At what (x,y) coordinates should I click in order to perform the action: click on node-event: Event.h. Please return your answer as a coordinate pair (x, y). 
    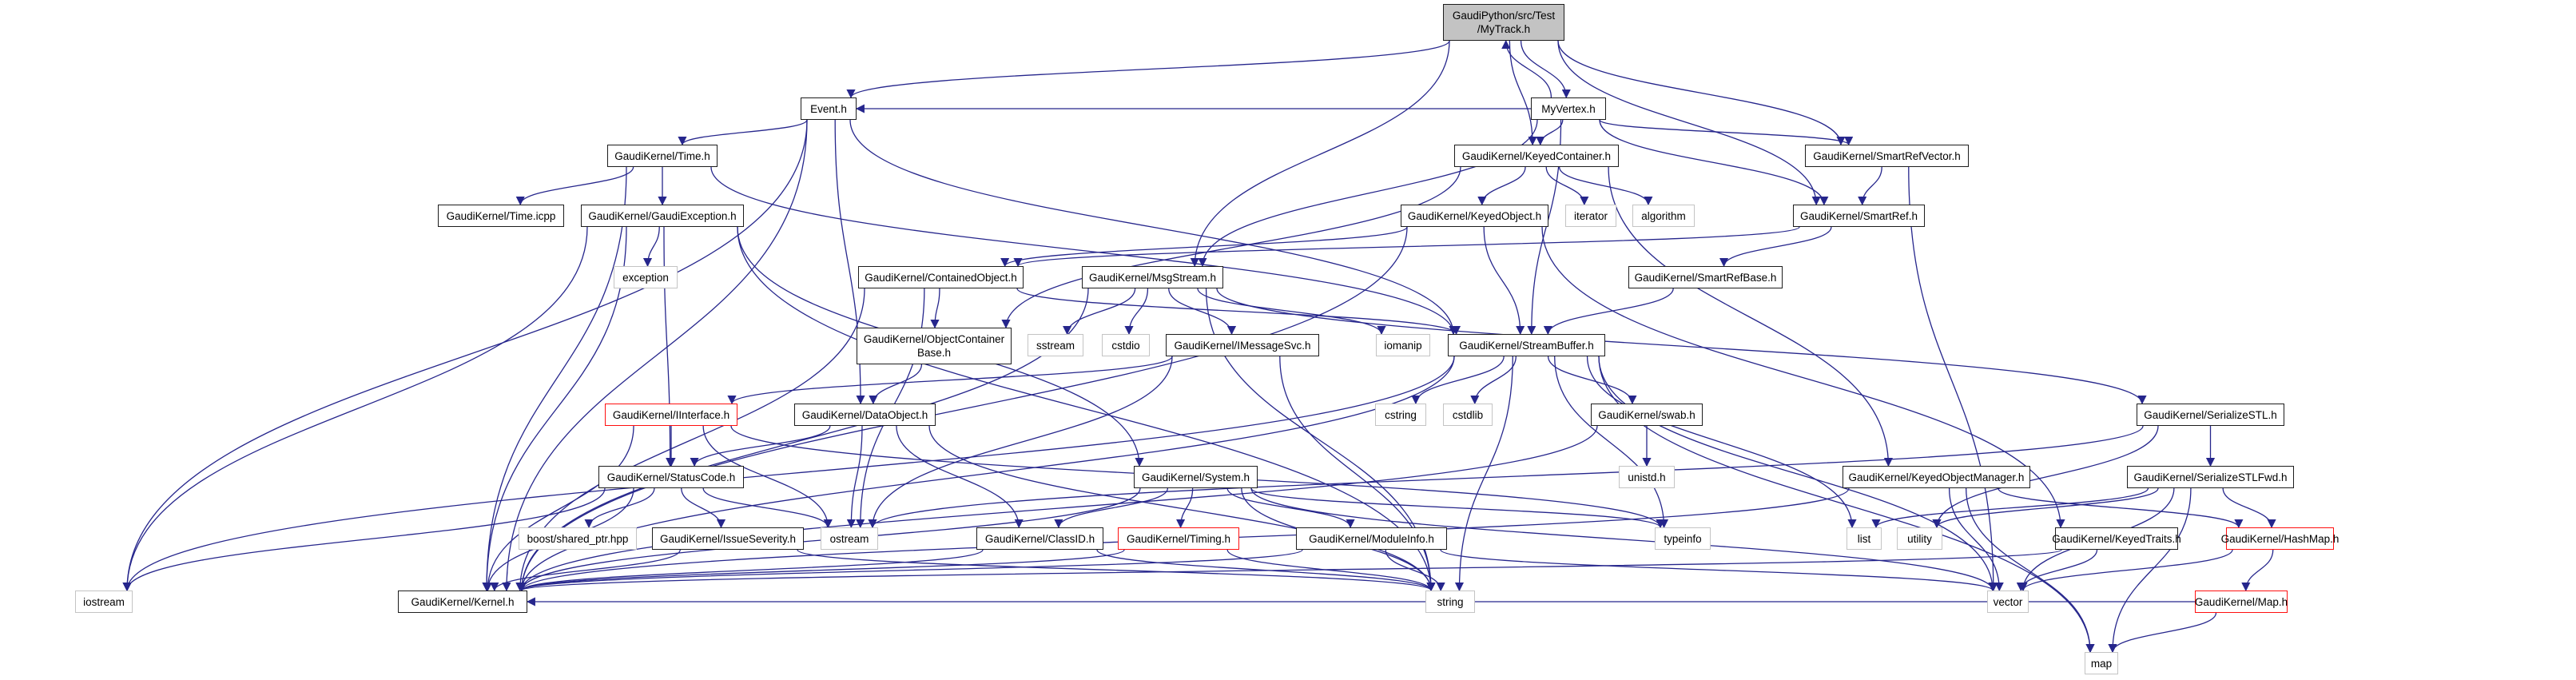
    Looking at the image, I should click on (829, 108).